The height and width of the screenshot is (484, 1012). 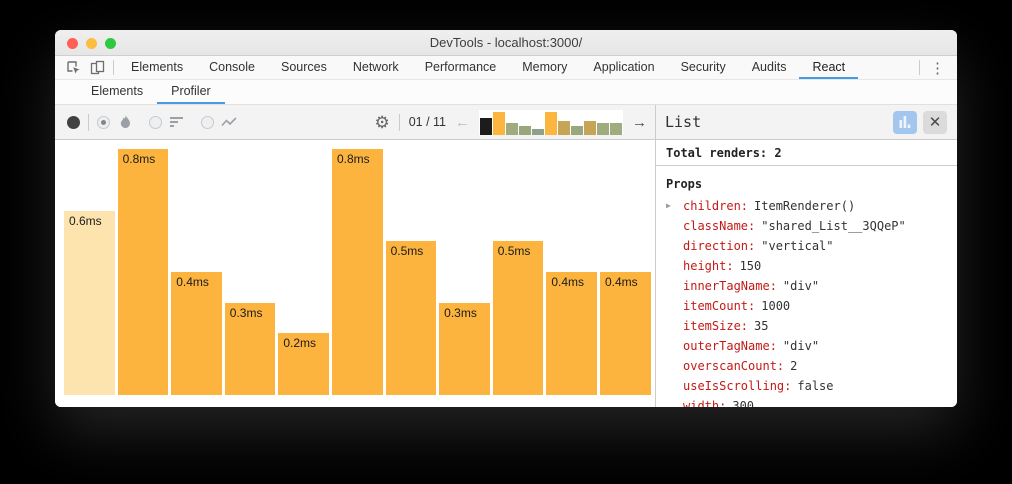 What do you see at coordinates (427, 122) in the screenshot?
I see `snapshot-position: 01 / 11` at bounding box center [427, 122].